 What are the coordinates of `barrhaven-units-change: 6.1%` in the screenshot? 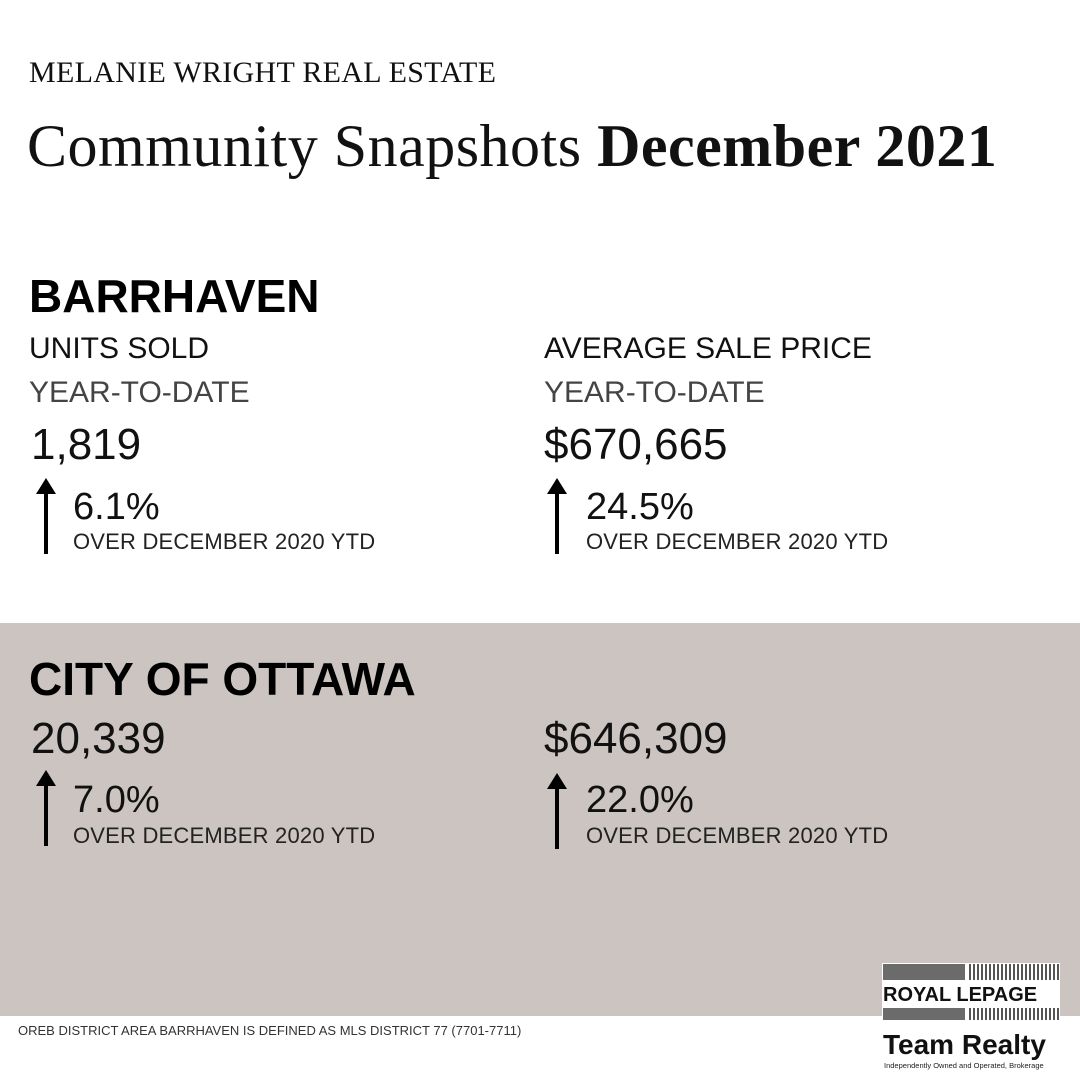 It's located at (116, 507).